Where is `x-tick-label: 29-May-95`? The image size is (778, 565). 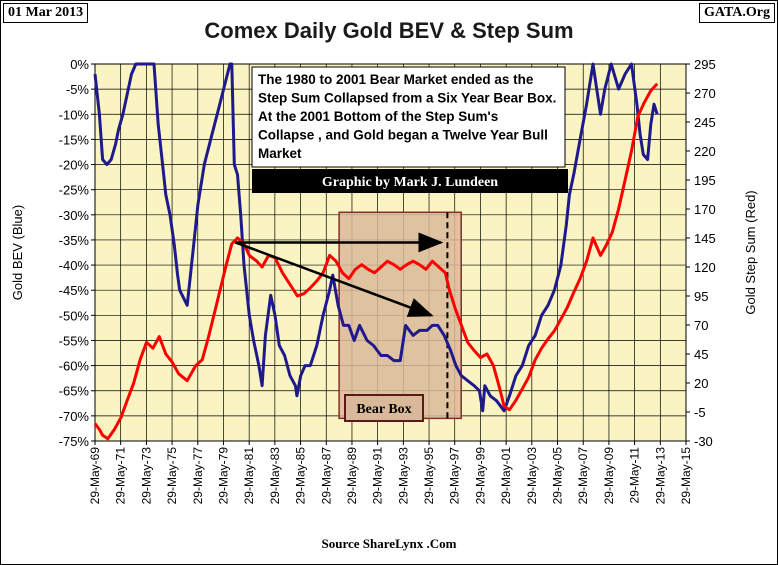
x-tick-label: 29-May-95 is located at coordinates (429, 476).